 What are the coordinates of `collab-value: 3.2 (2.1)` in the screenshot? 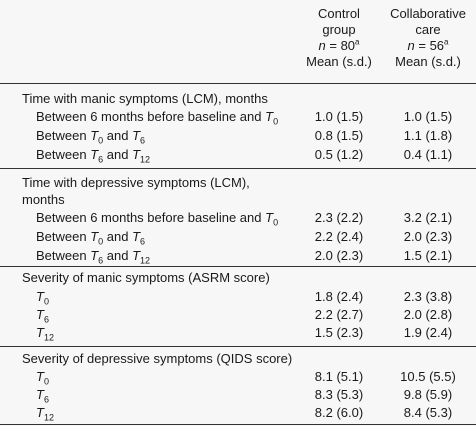 It's located at (428, 217).